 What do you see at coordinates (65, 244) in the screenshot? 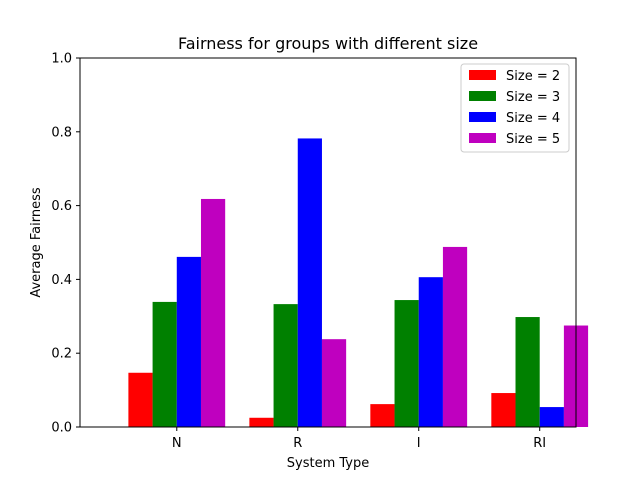
I see `y-axis: 0.0 0.2 0.4 0.6 0.8 1.0` at bounding box center [65, 244].